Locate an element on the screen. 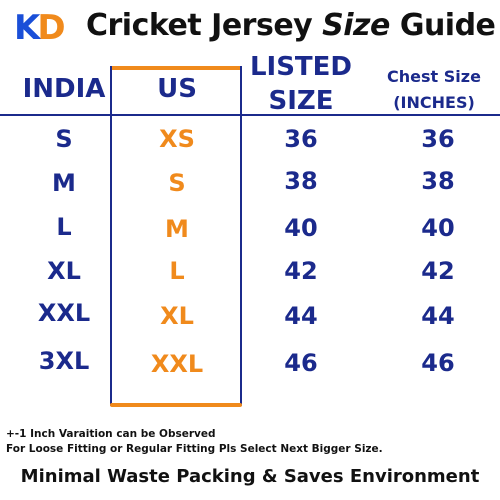 This screenshot has width=500, height=500. header-chest-line1: Chest Size is located at coordinates (434, 76).